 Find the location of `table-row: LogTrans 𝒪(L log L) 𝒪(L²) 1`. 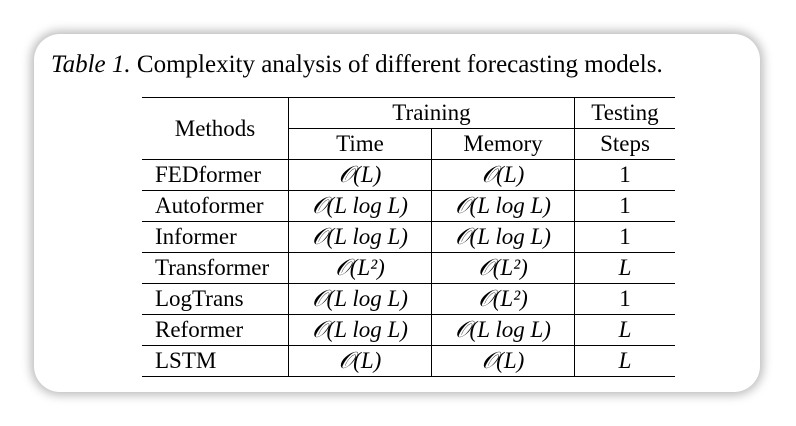

table-row: LogTrans 𝒪(L log L) 𝒪(L²) 1 is located at coordinates (408, 299).